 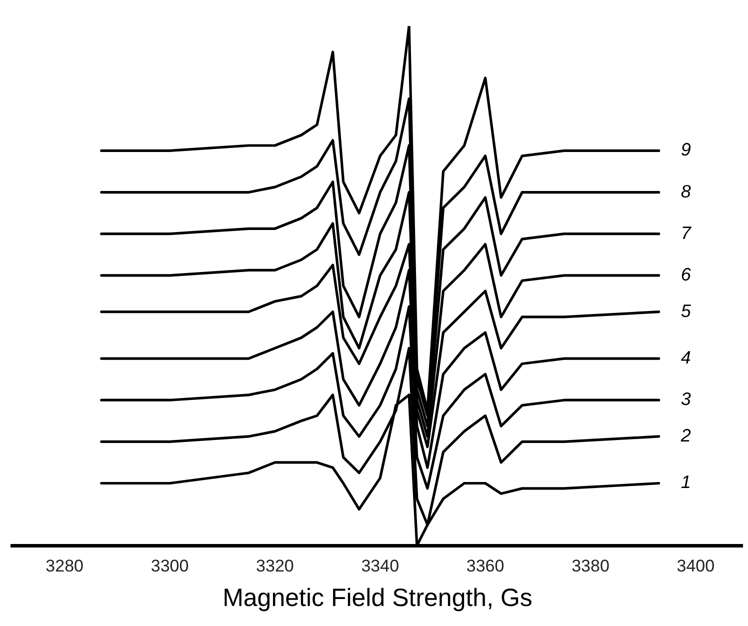 I want to click on series-label: 1, so click(x=685, y=482).